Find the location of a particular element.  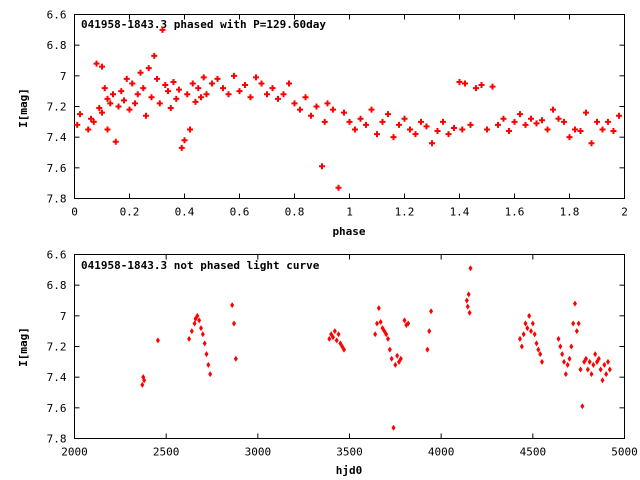

y-tick-label: 7.8 is located at coordinates (57, 199).